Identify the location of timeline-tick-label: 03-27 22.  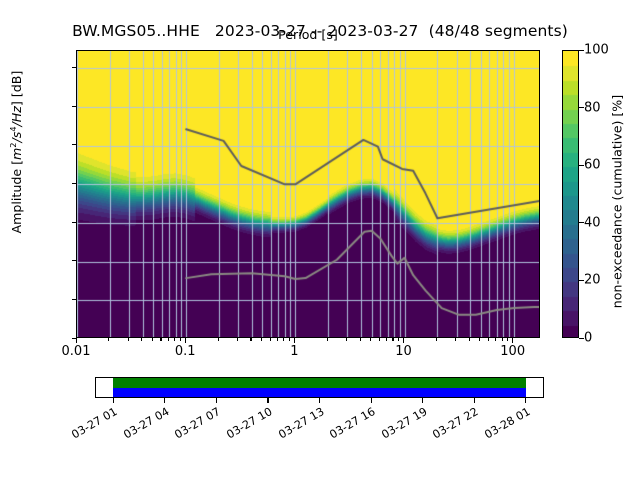
(455, 423).